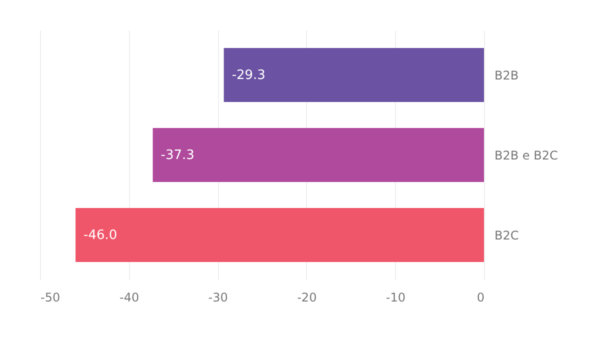 This screenshot has width=600, height=350. I want to click on data-label: -37.3, so click(177, 155).